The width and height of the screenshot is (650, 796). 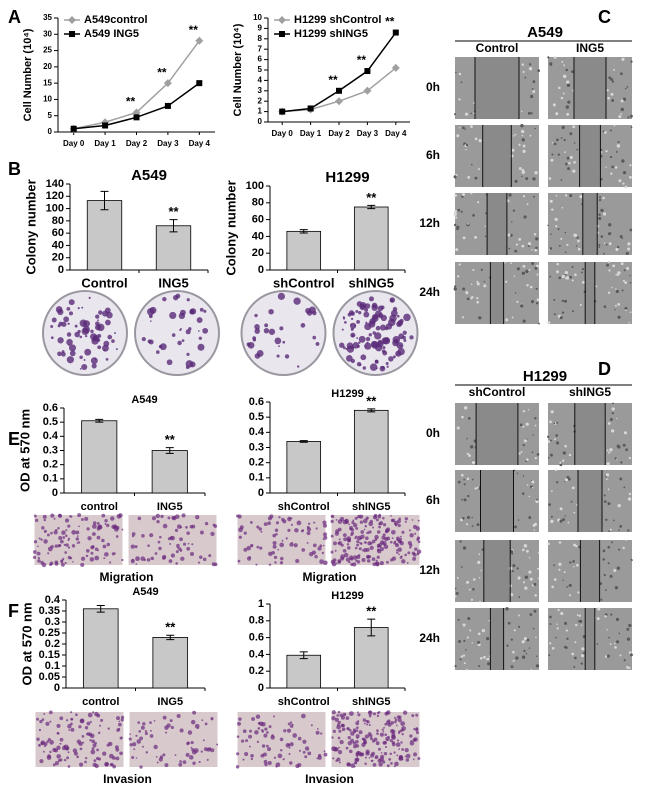 What do you see at coordinates (49, 633) in the screenshot?
I see `y-tick-label: 0.25` at bounding box center [49, 633].